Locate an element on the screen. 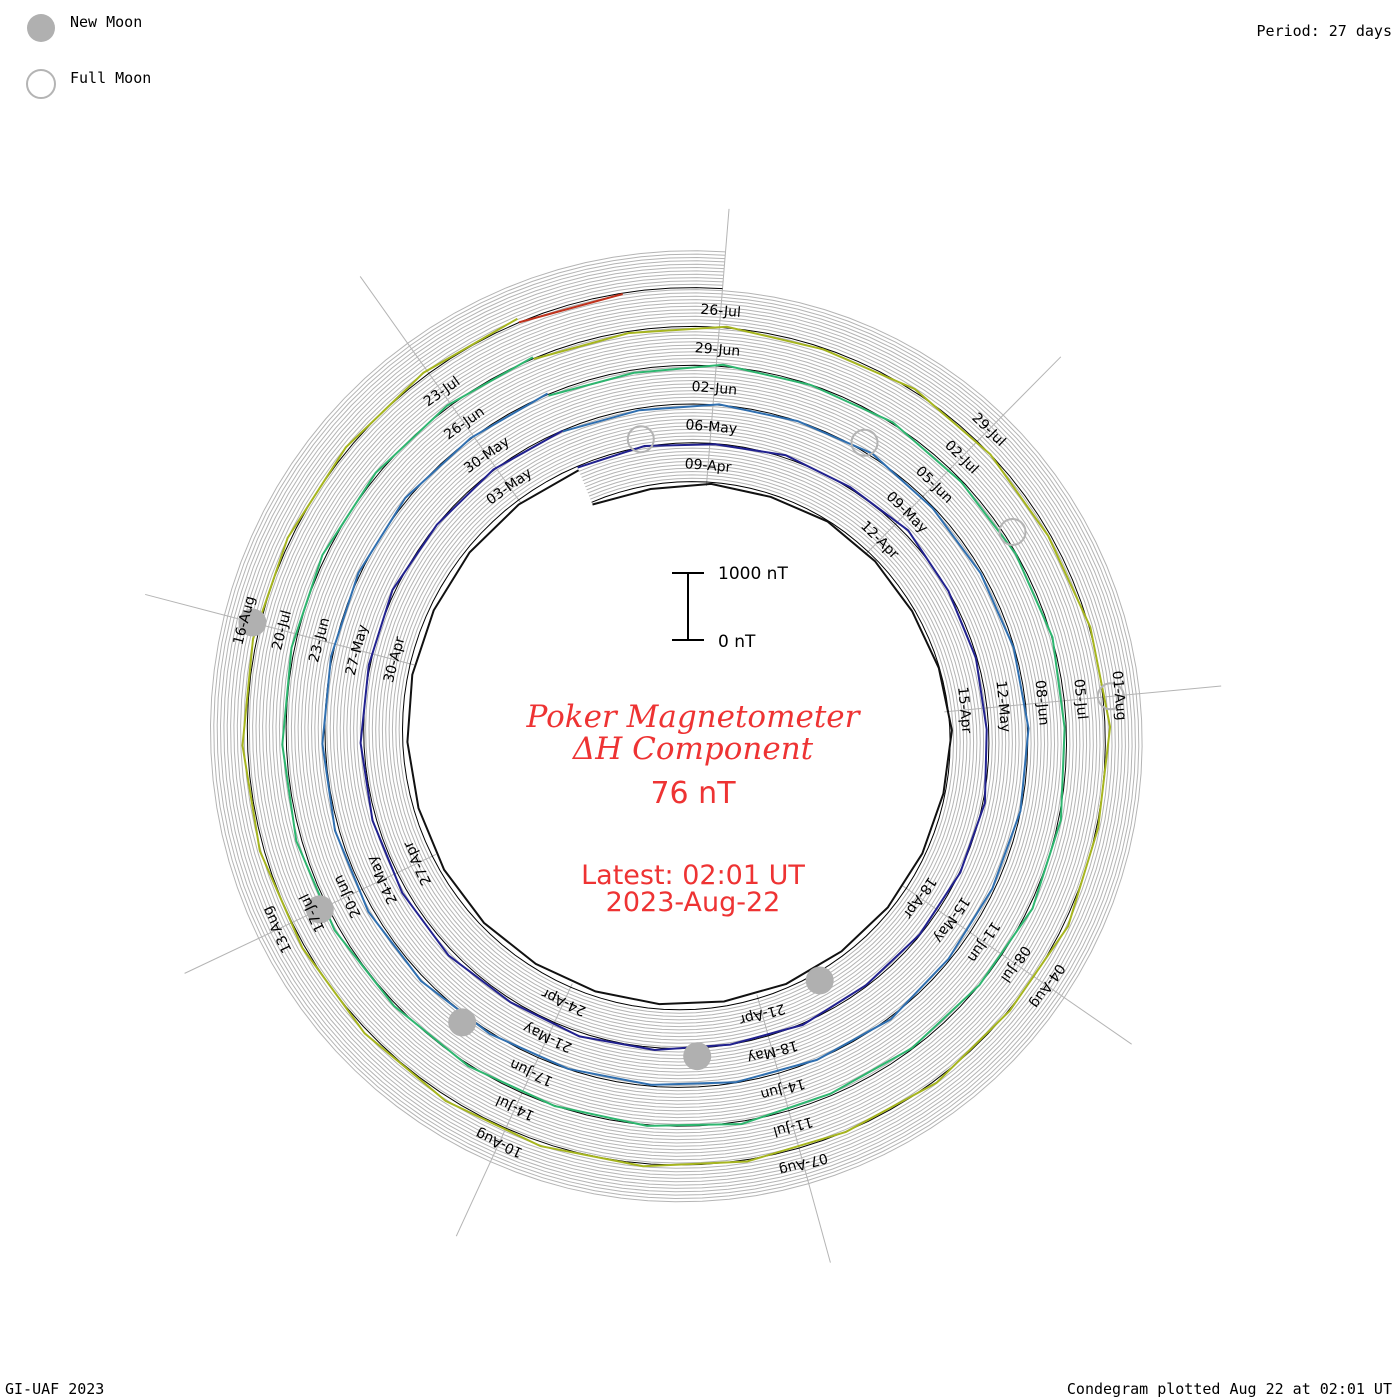  date-tick-label: 29-Jun is located at coordinates (717, 350).